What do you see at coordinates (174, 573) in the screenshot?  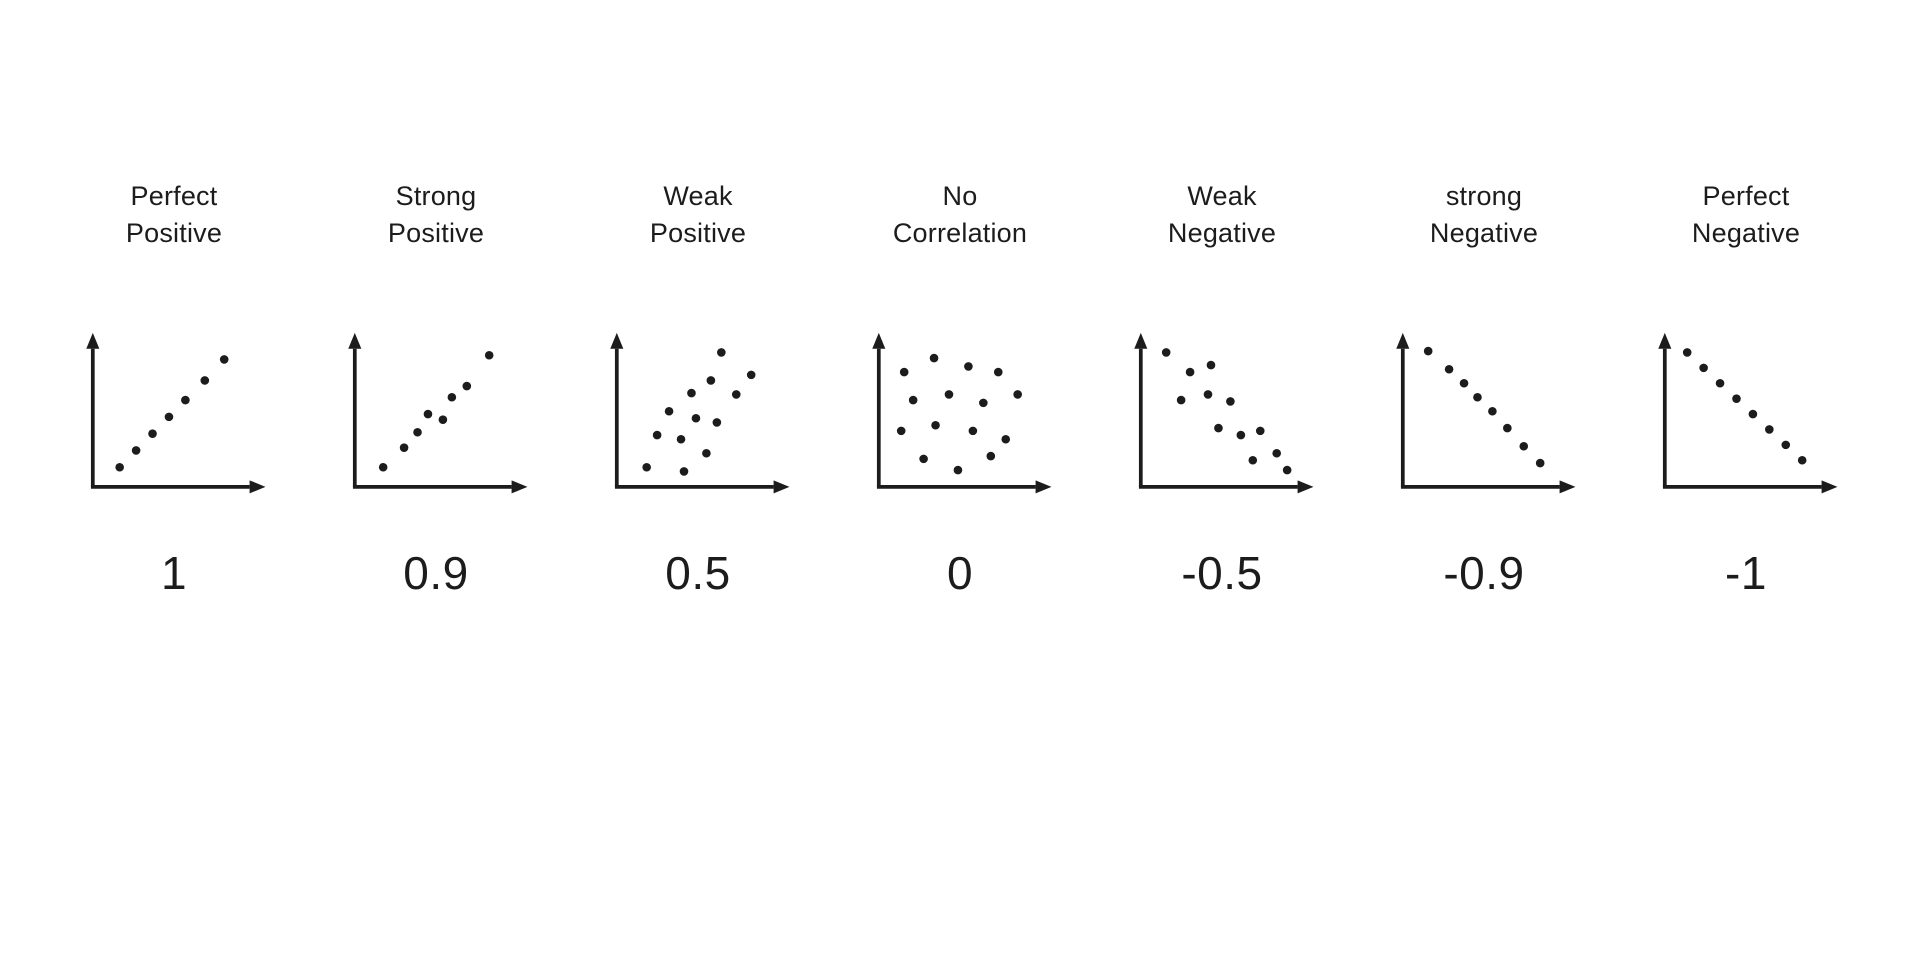 I see `correlation-coefficient: 1` at bounding box center [174, 573].